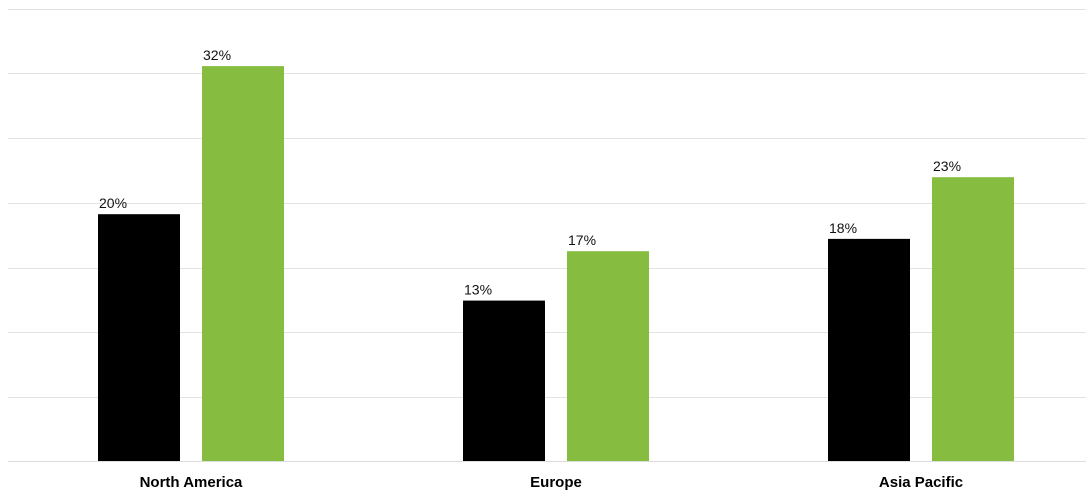 This screenshot has width=1092, height=495. I want to click on data-label-north-america-series-1: 20%, so click(113, 203).